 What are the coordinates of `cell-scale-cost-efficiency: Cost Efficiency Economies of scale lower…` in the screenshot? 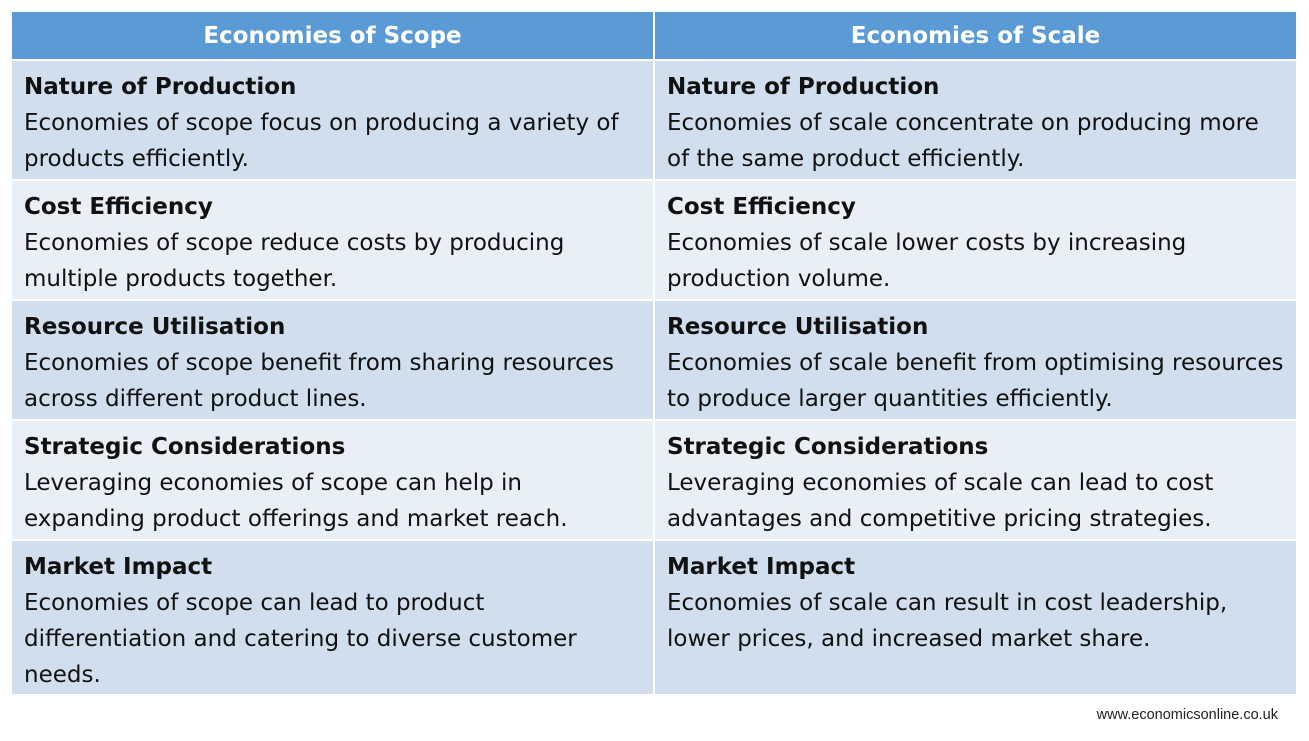 It's located at (975, 240).